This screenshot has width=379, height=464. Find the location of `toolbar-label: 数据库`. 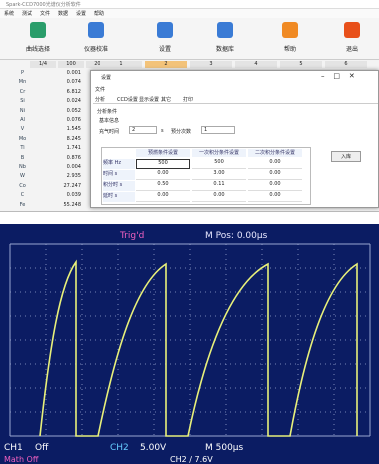

toolbar-label: 数据库 is located at coordinates (224, 49).